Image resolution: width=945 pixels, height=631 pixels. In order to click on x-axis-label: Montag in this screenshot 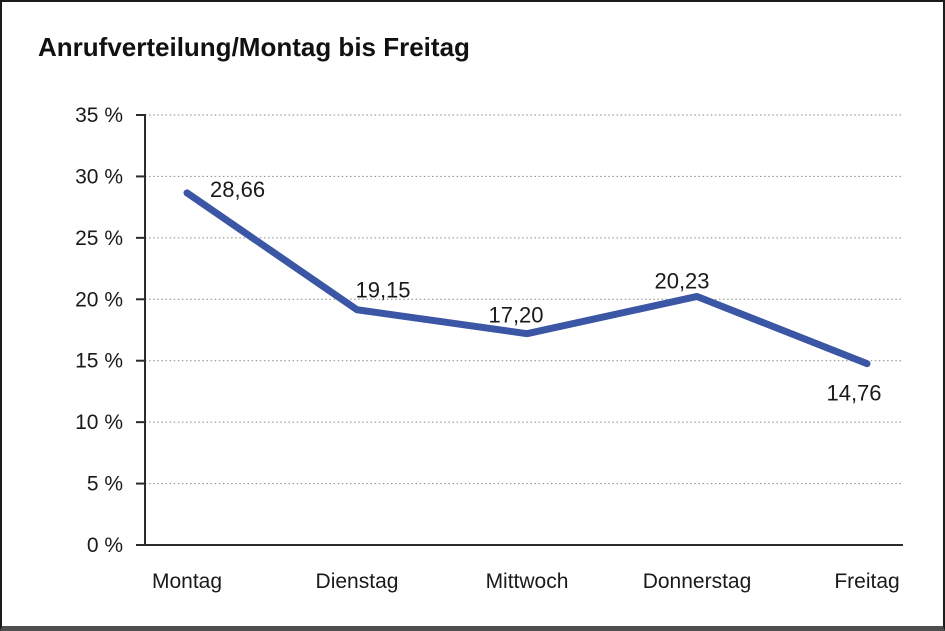, I will do `click(187, 581)`.